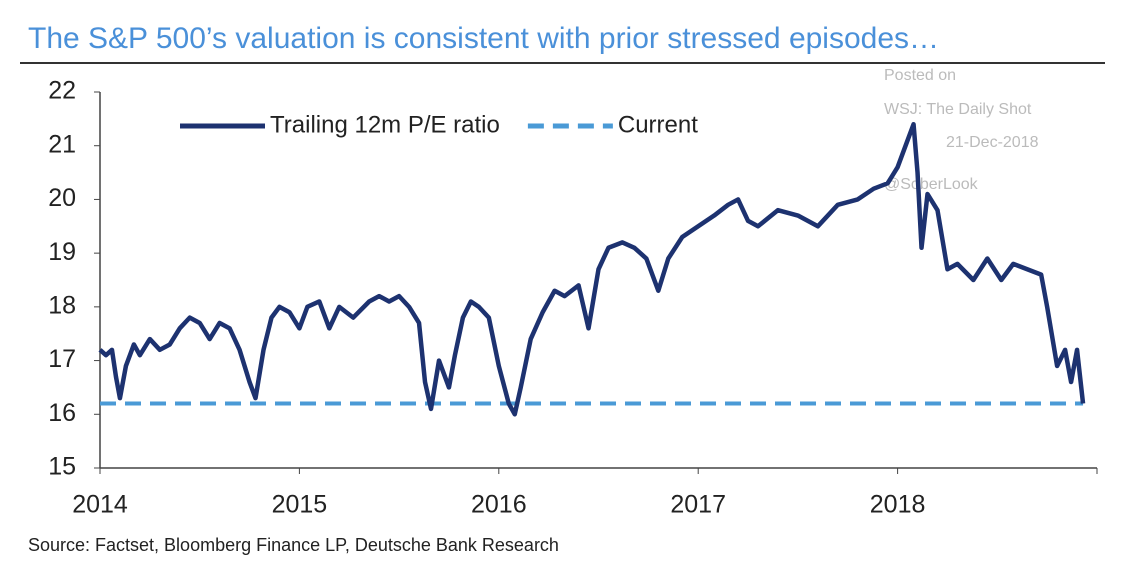 This screenshot has width=1125, height=576. Describe the element at coordinates (62, 413) in the screenshot. I see `y-tick-label: 16` at that location.